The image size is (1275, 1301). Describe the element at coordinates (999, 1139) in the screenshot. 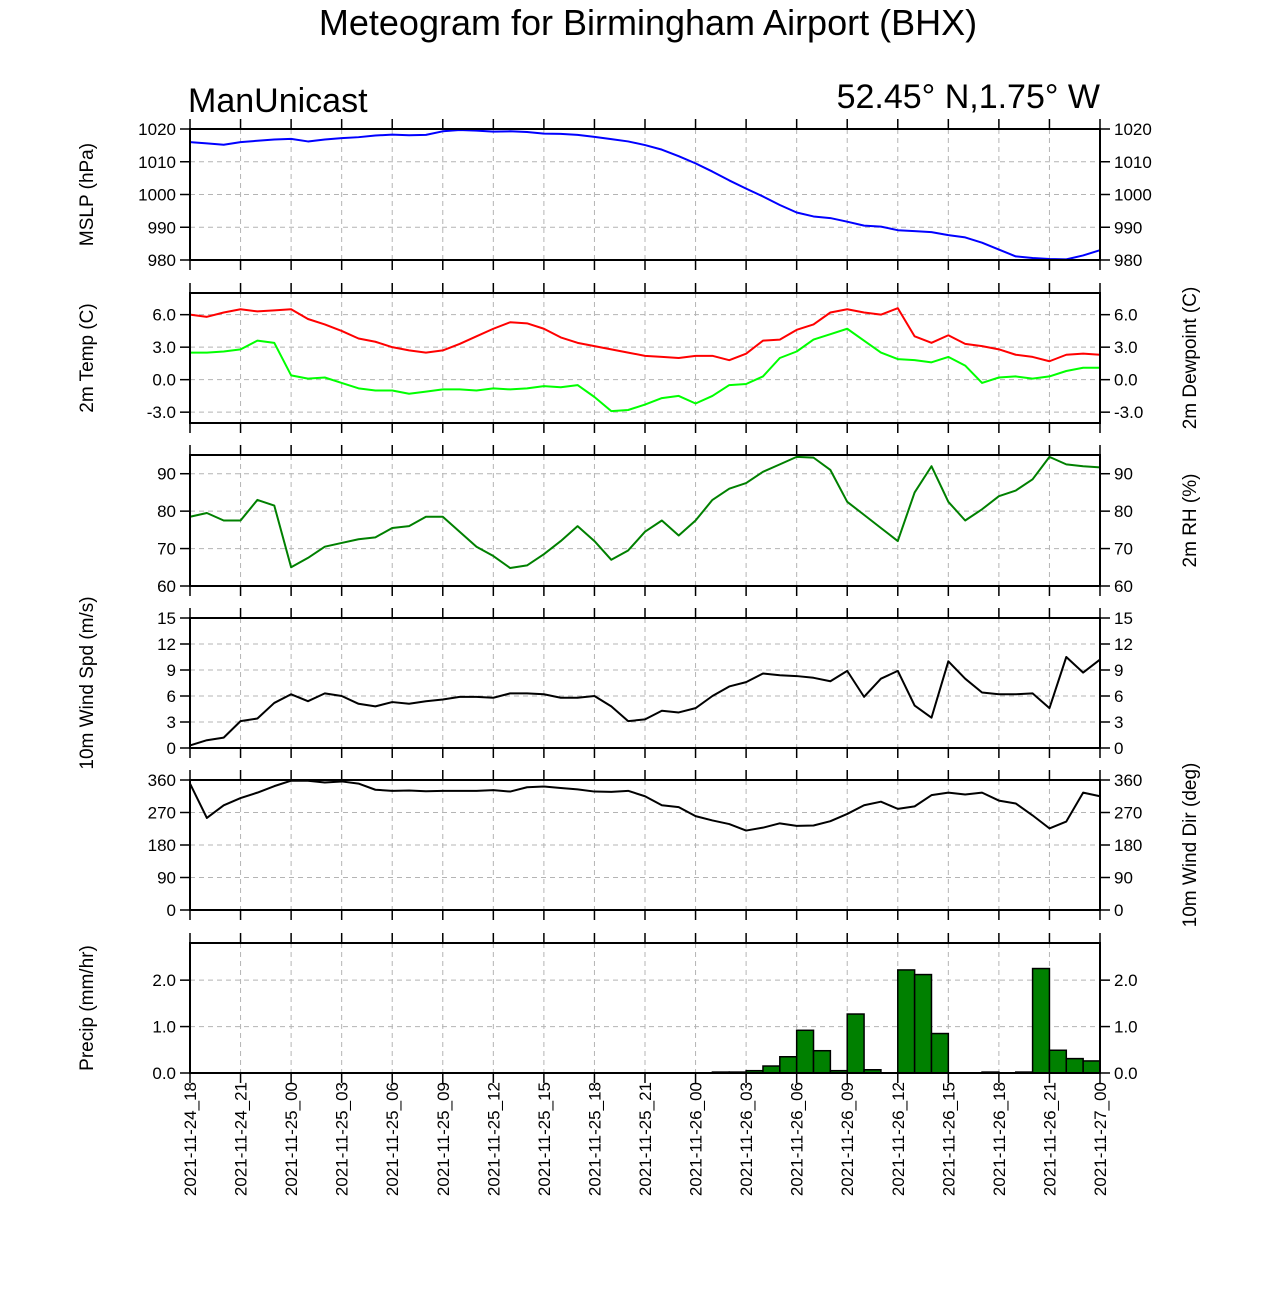

I see `x-tick-label: 2021-11-26_18` at that location.